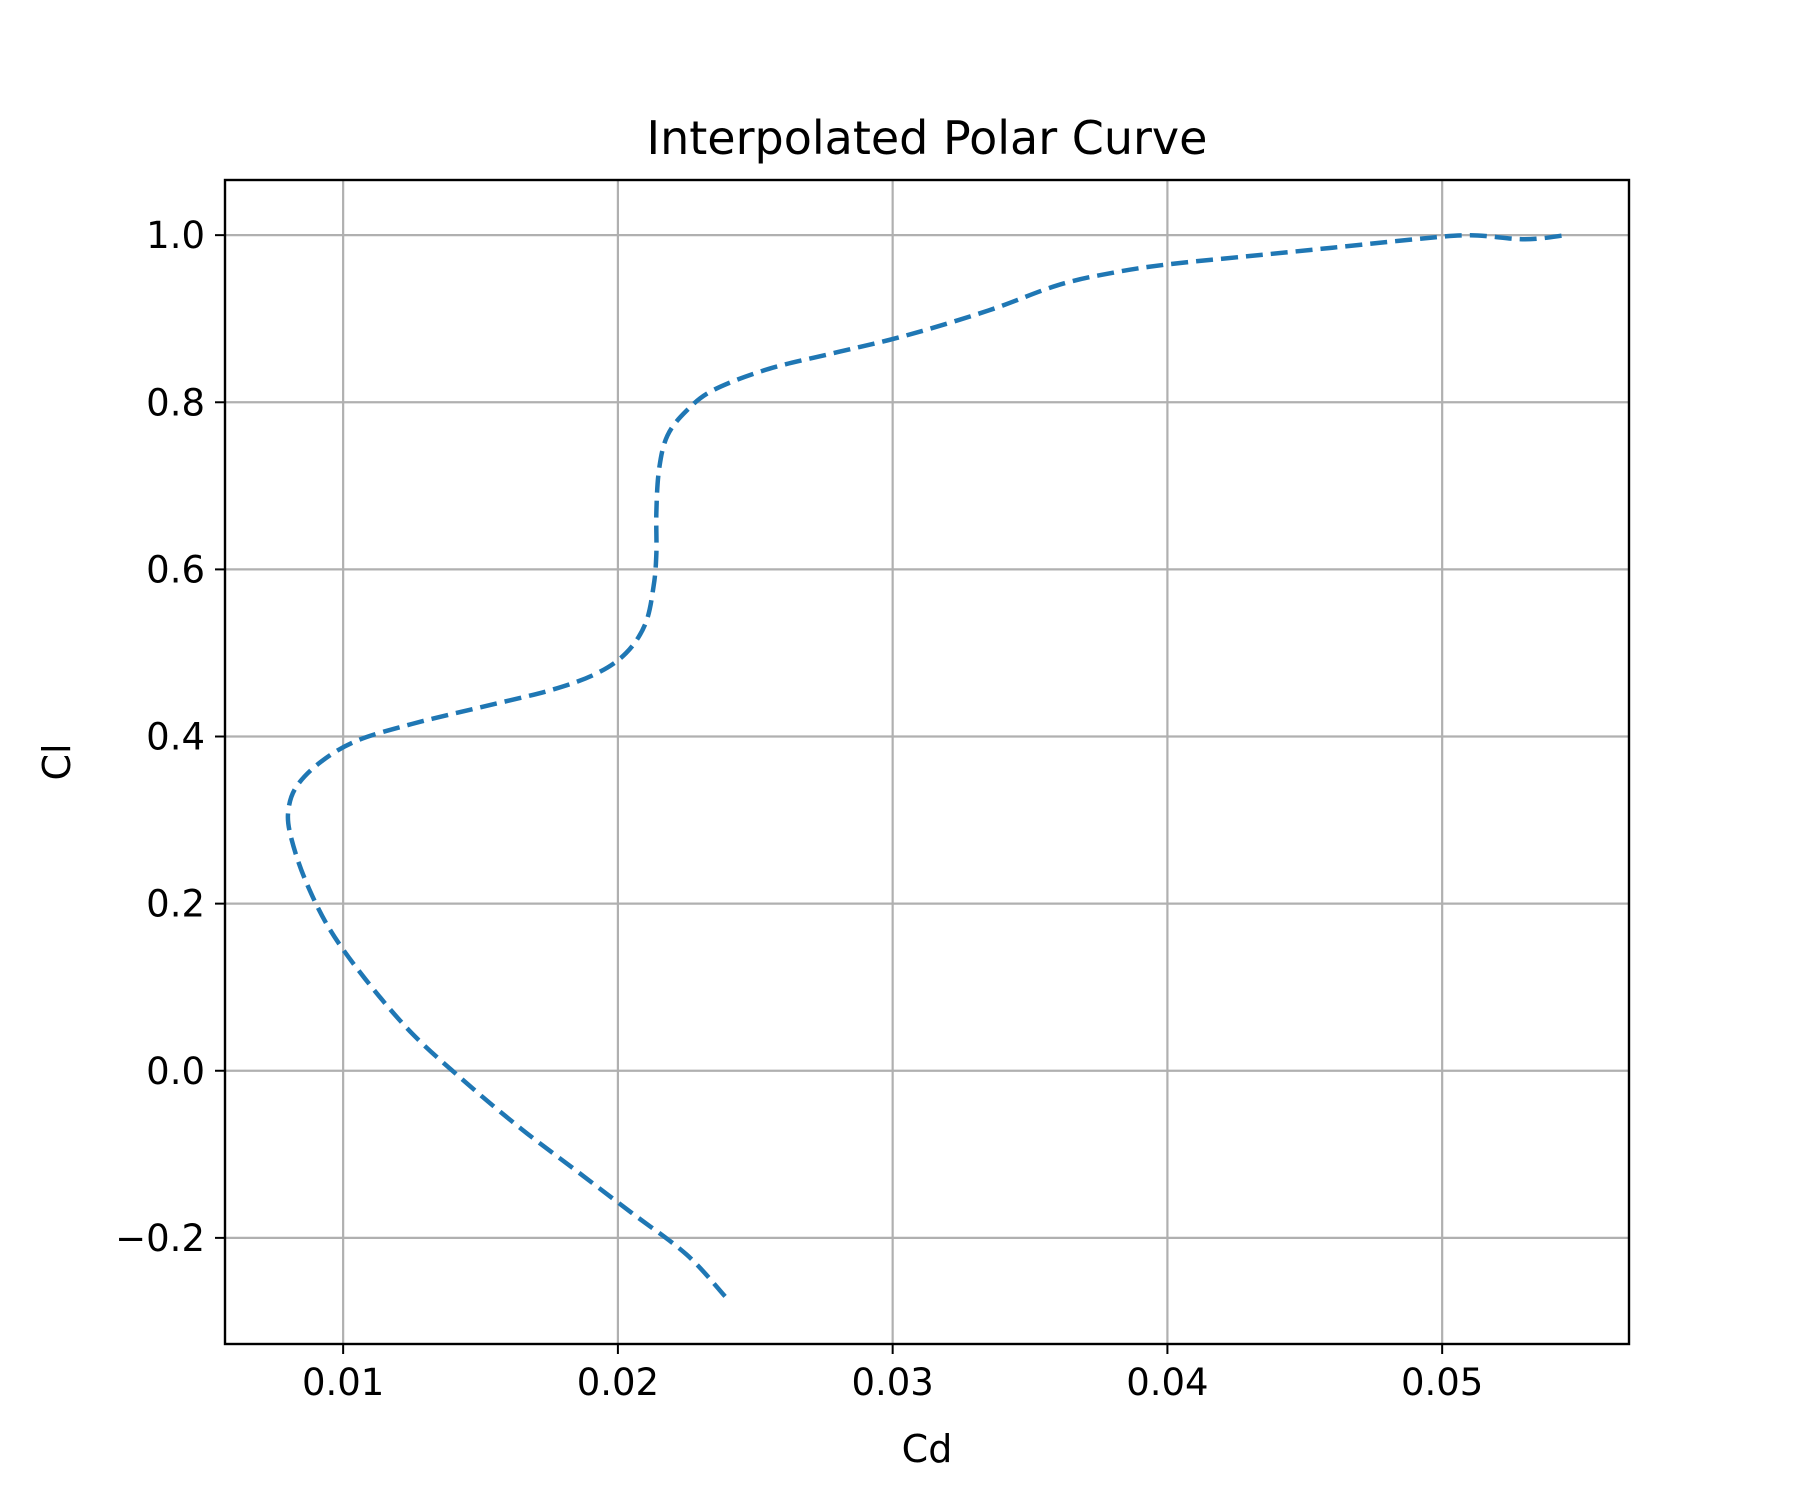  I want to click on x-tick-label: 0.04, so click(1167, 1382).